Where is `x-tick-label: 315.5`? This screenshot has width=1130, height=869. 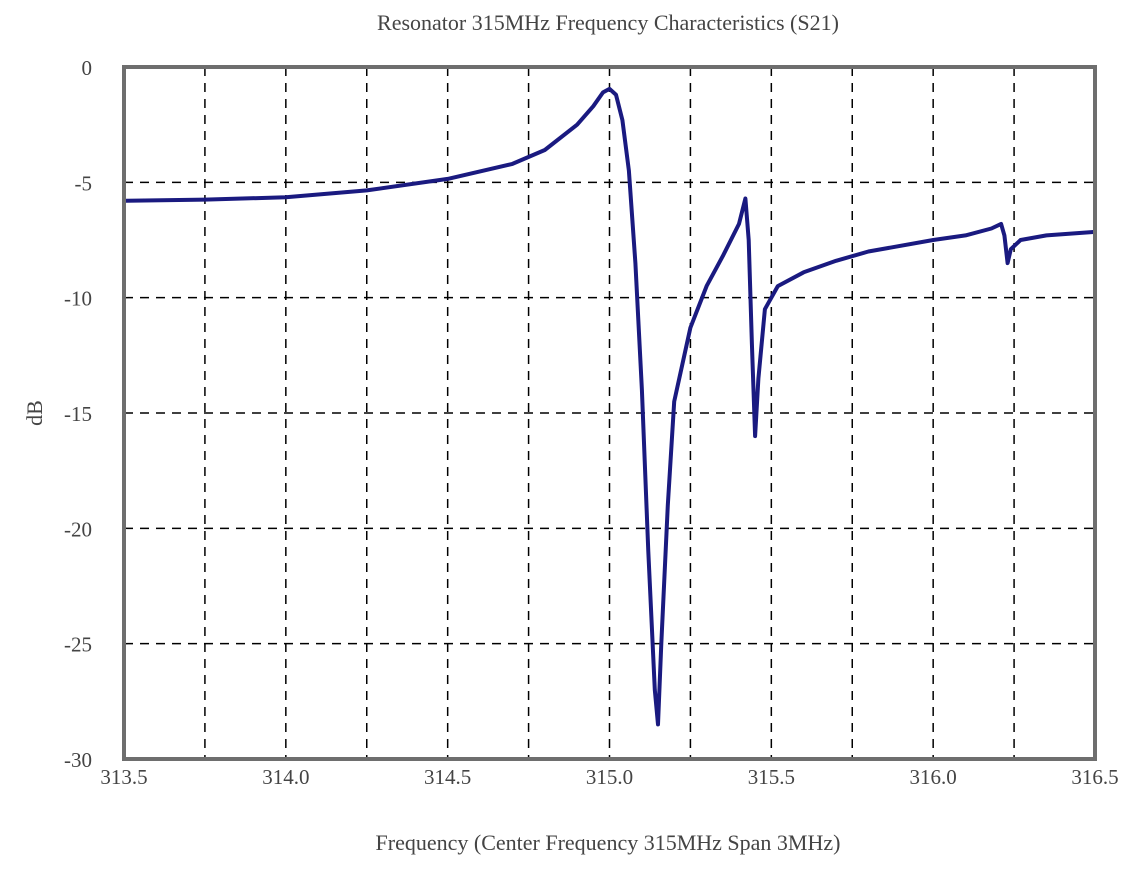 x-tick-label: 315.5 is located at coordinates (771, 777).